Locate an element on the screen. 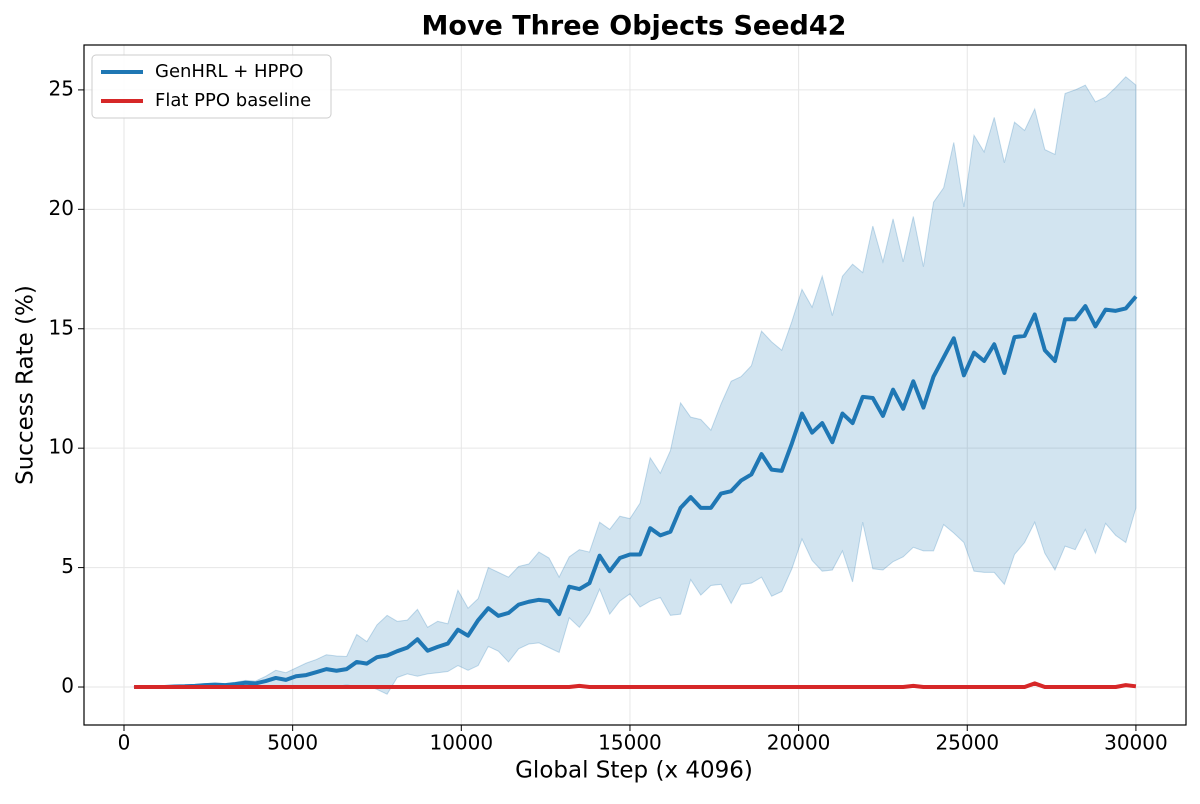 Image resolution: width=1200 pixels, height=804 pixels. x-tick-label: 25000 is located at coordinates (967, 743).